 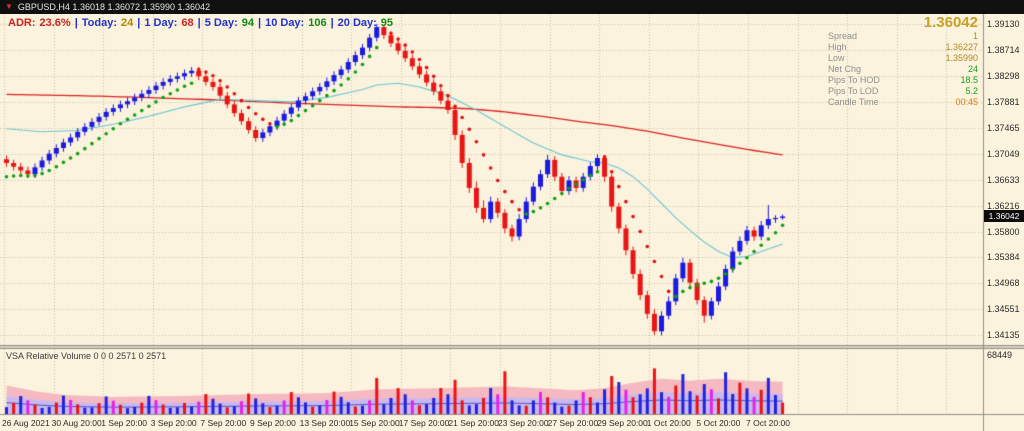 I want to click on big-price: 1.36042, so click(x=950, y=22).